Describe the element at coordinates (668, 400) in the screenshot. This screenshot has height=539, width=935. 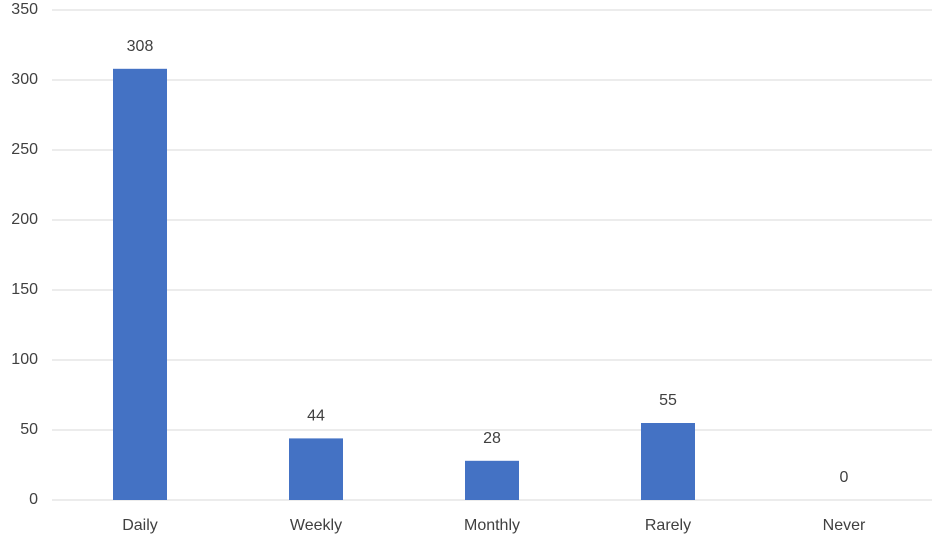
I see `data-label: 55` at that location.